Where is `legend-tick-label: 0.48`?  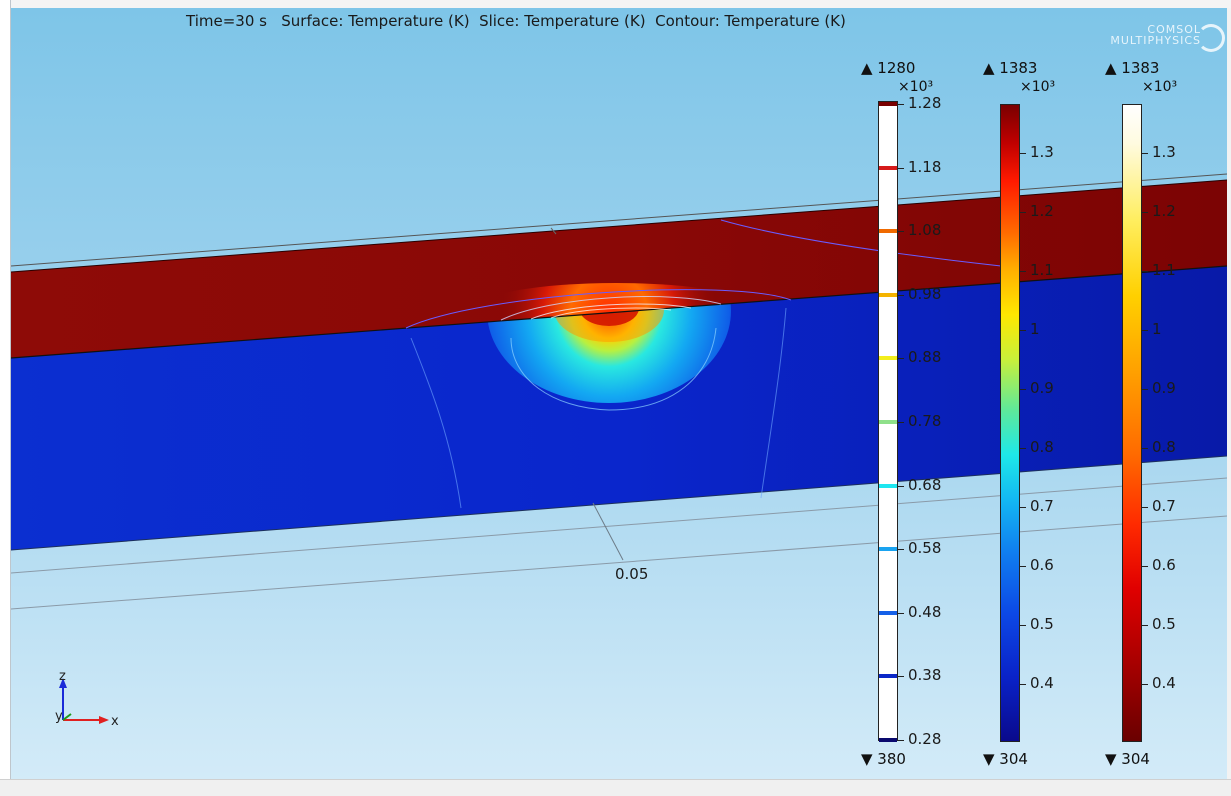
legend-tick-label: 0.48 is located at coordinates (925, 611).